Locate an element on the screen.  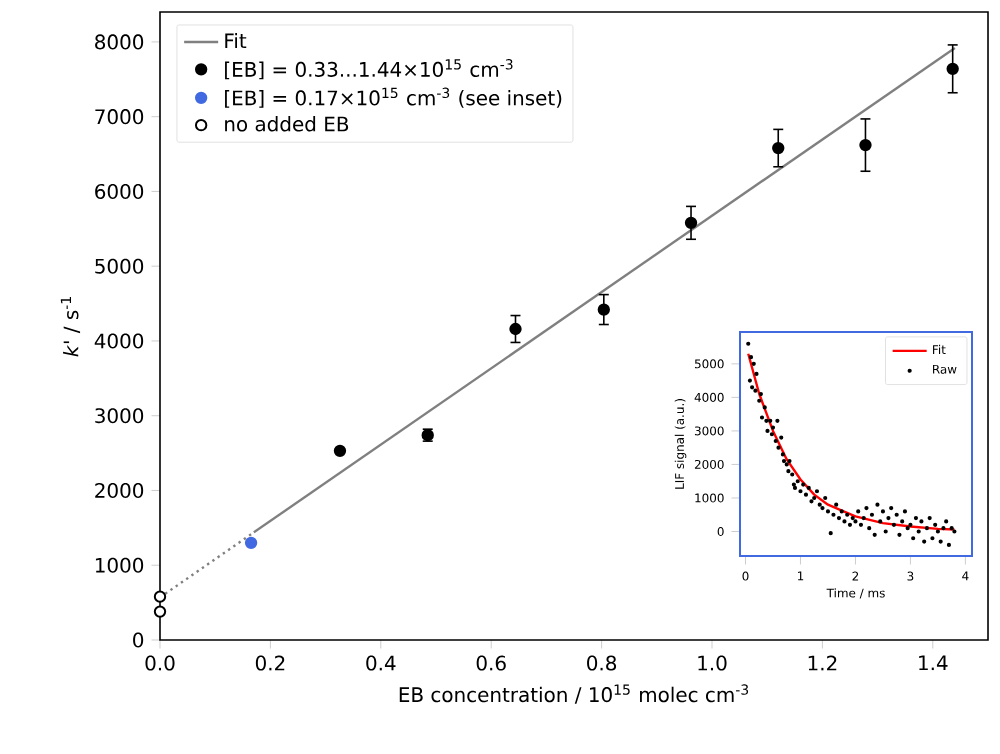
y-tick-label: 2000 is located at coordinates (119, 490).